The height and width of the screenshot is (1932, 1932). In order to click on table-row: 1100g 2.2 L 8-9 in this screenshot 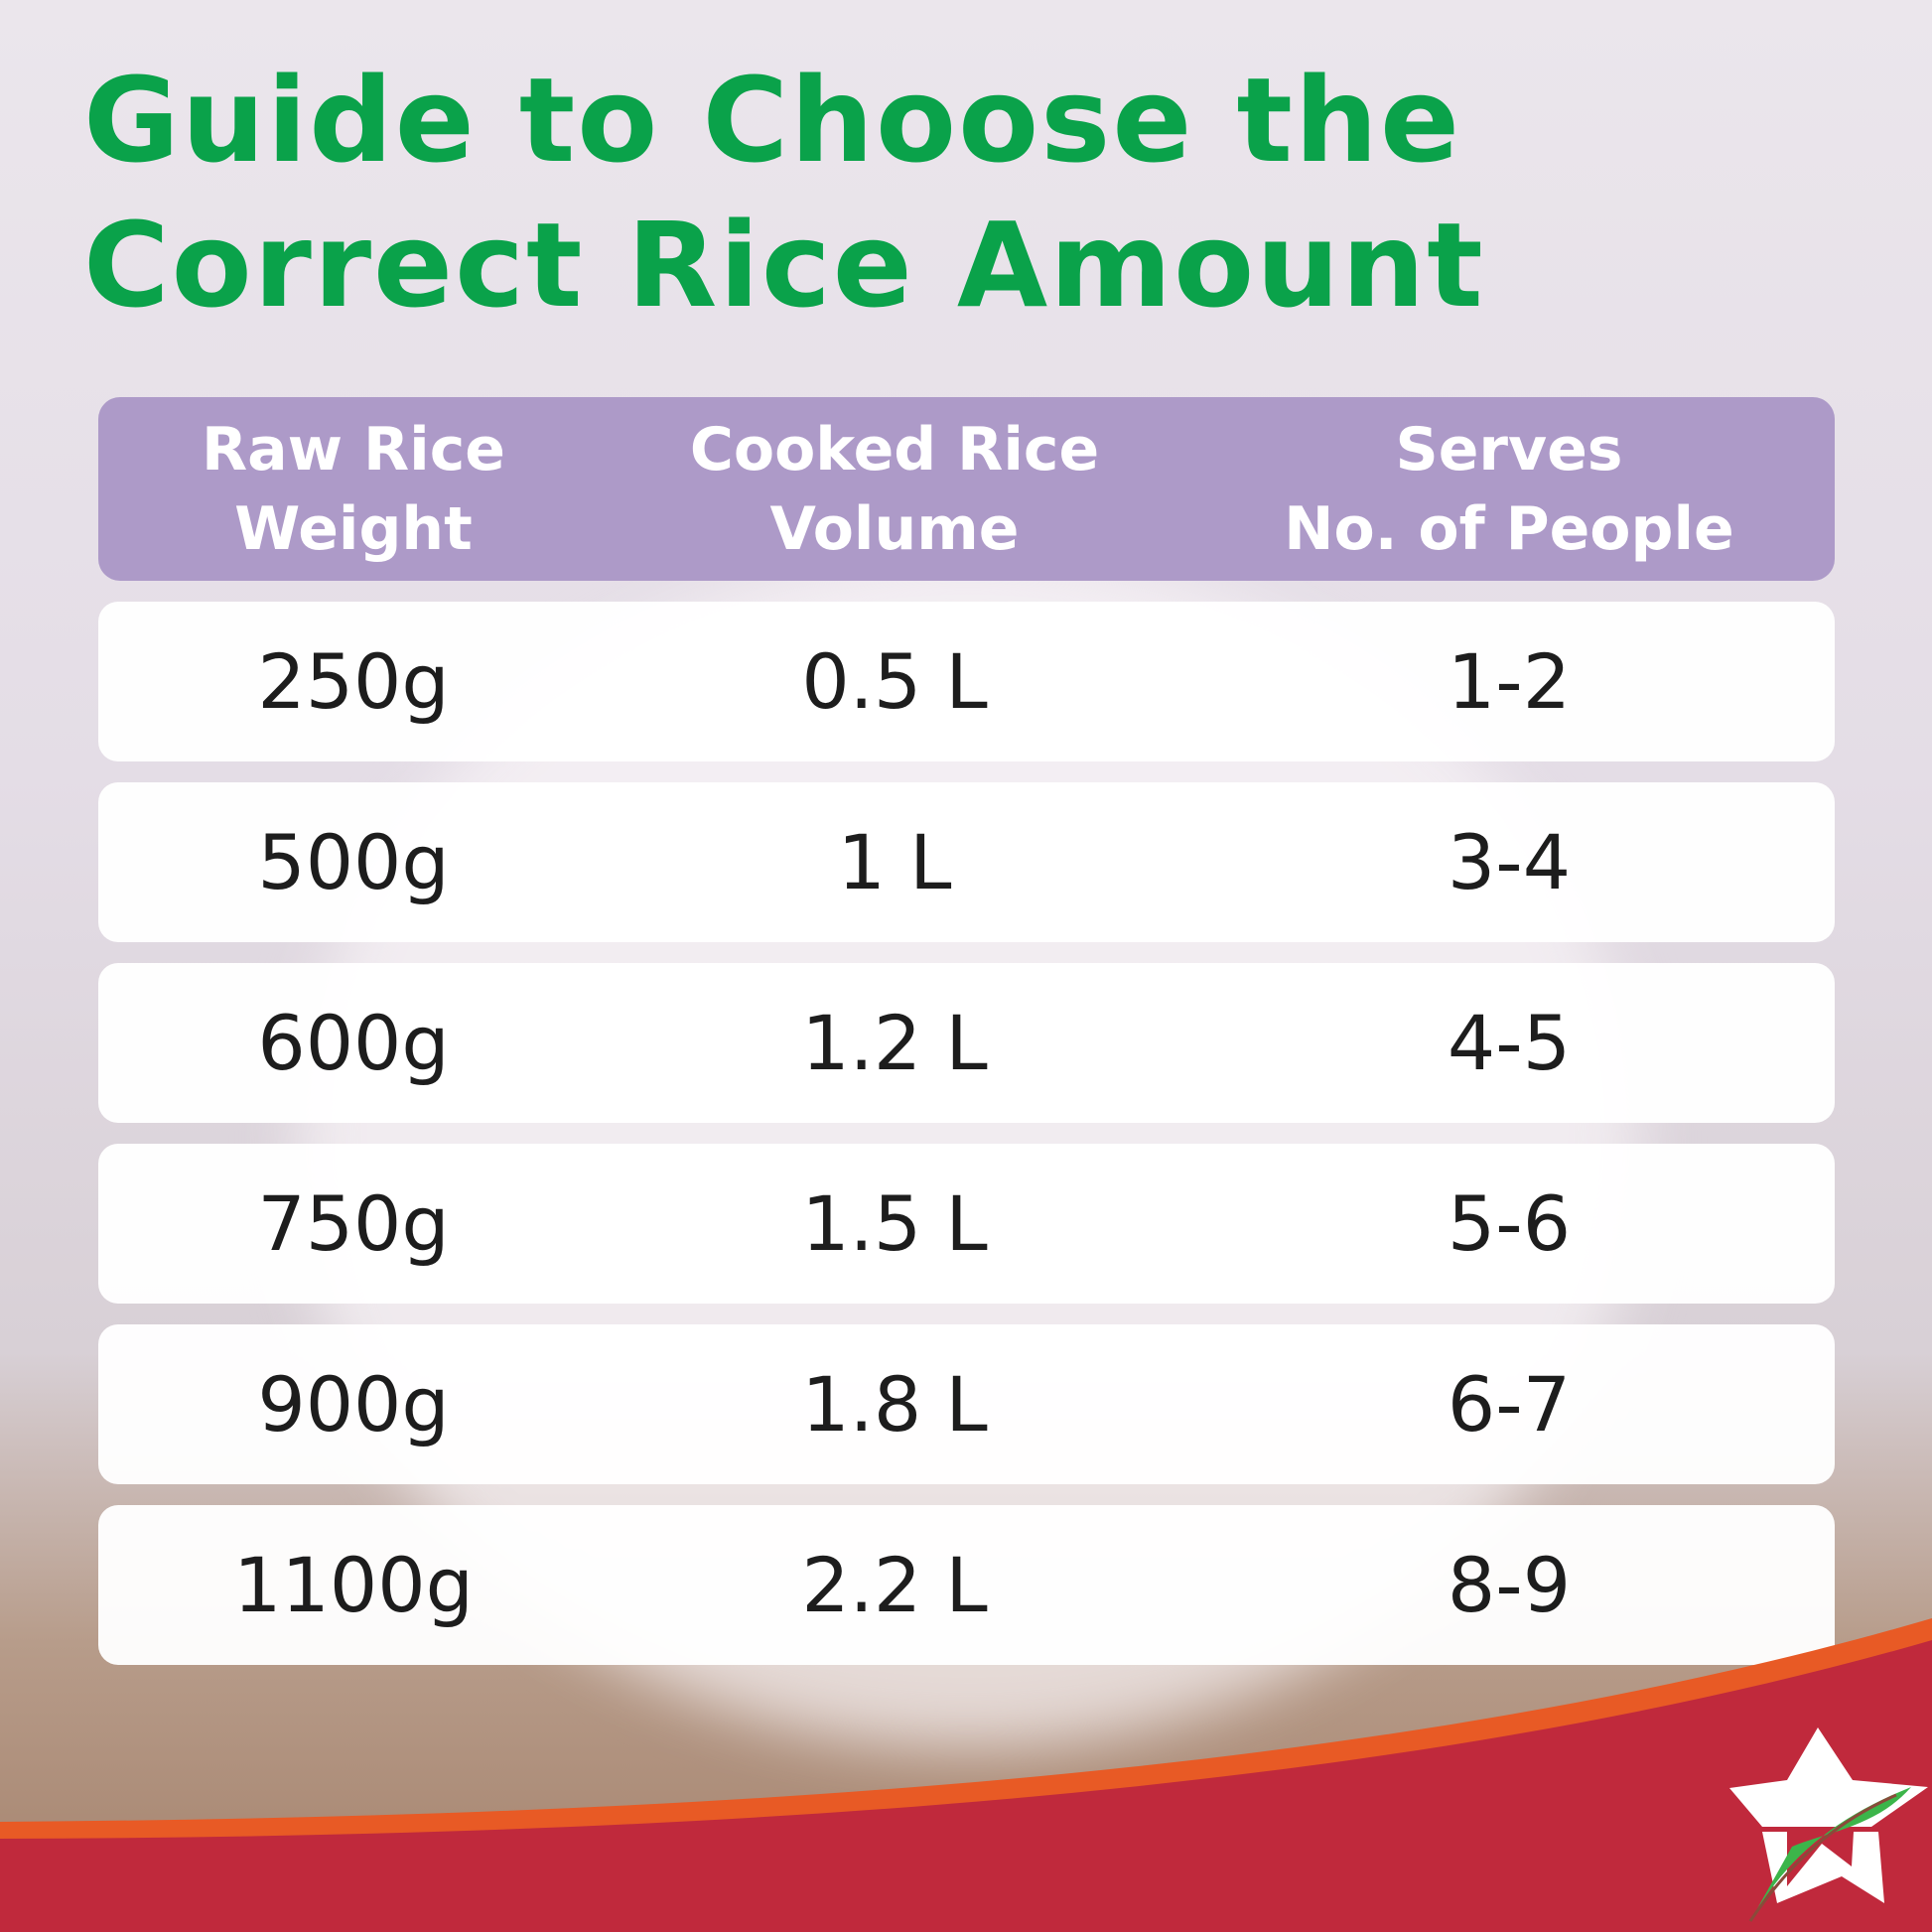, I will do `click(967, 1585)`.